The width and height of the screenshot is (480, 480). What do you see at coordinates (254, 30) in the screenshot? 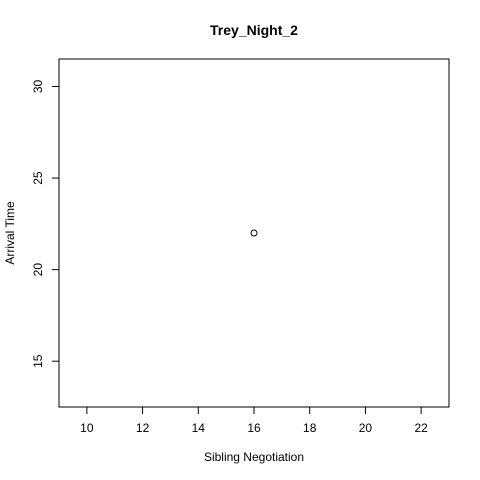
I see `chart-title: Trey_Night_2` at bounding box center [254, 30].